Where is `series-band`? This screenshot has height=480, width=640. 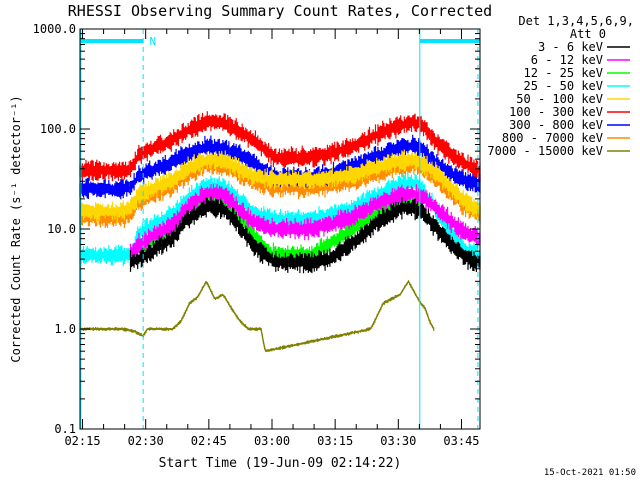 series-band is located at coordinates (257, 316).